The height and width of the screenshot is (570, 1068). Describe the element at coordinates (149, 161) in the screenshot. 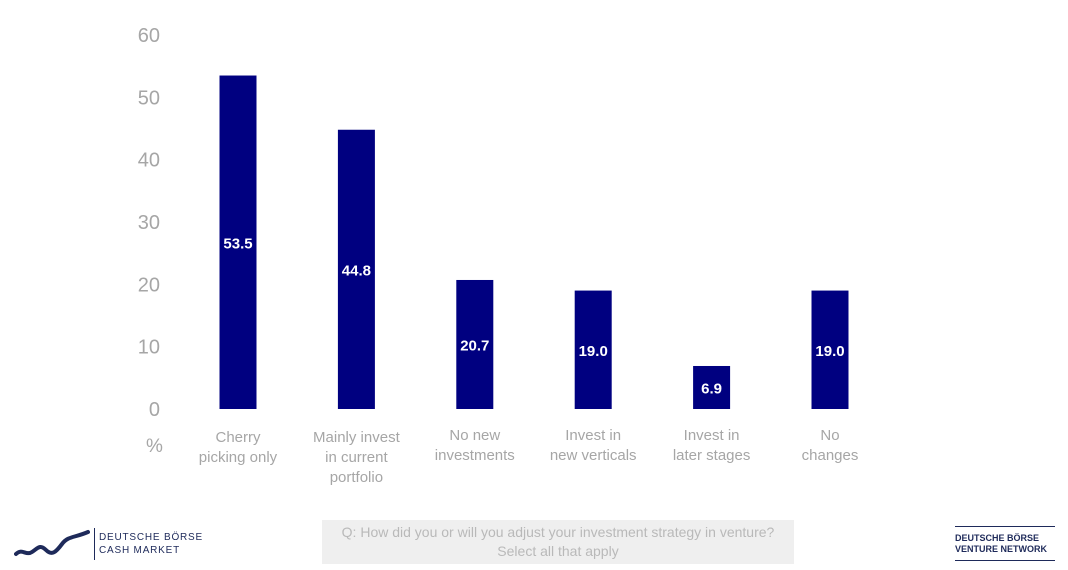

I see `y-tick-label: 40` at that location.